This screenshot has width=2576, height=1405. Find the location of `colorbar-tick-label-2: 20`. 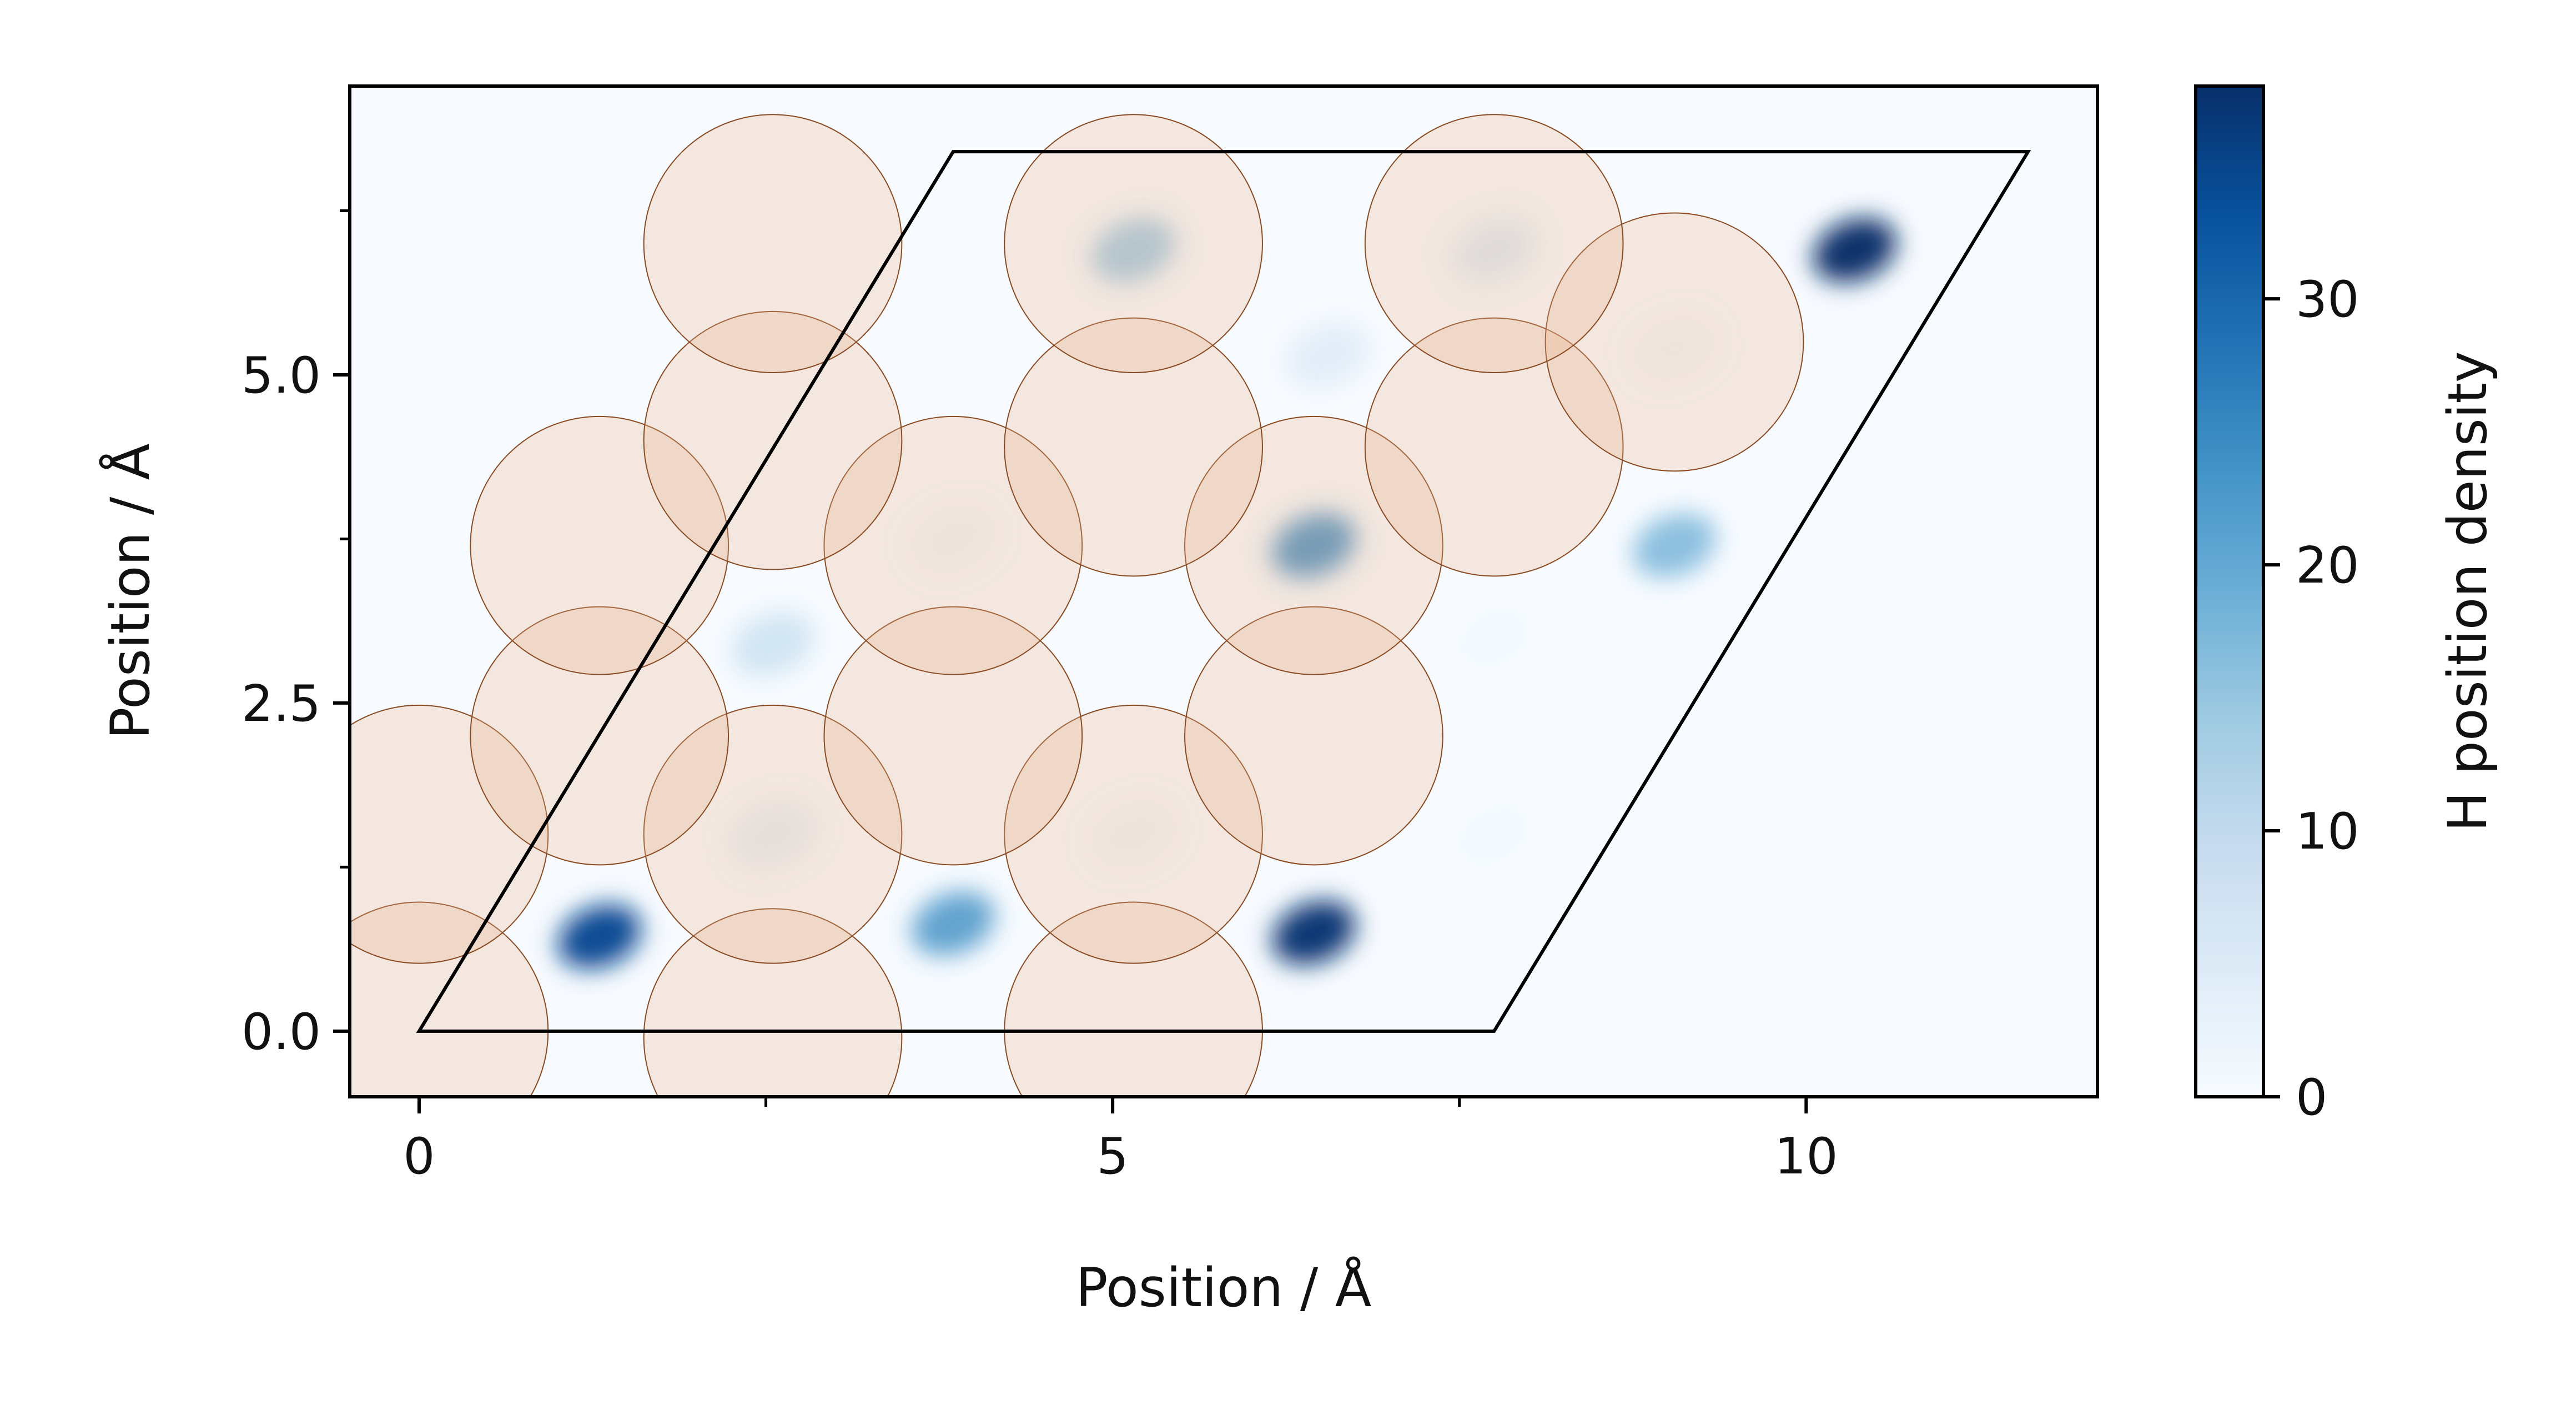

colorbar-tick-label-2: 20 is located at coordinates (2327, 565).